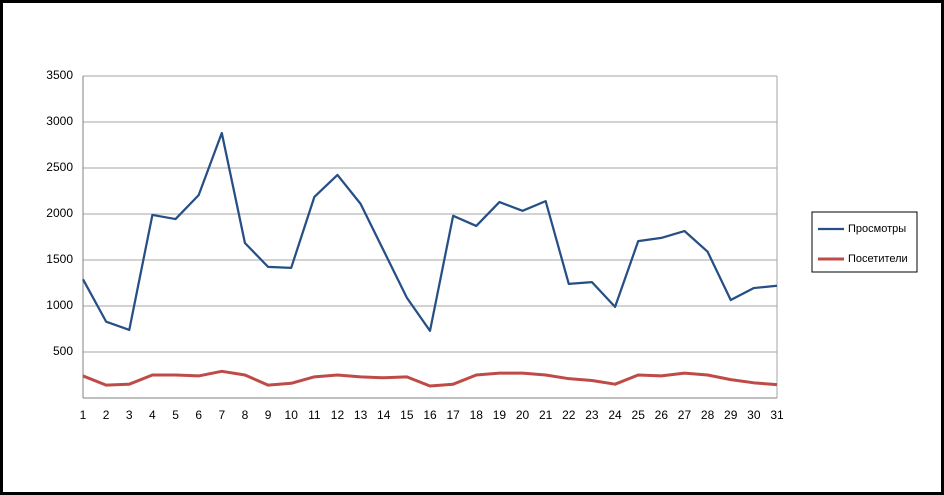  What do you see at coordinates (592, 415) in the screenshot?
I see `x-tick-label: 23` at bounding box center [592, 415].